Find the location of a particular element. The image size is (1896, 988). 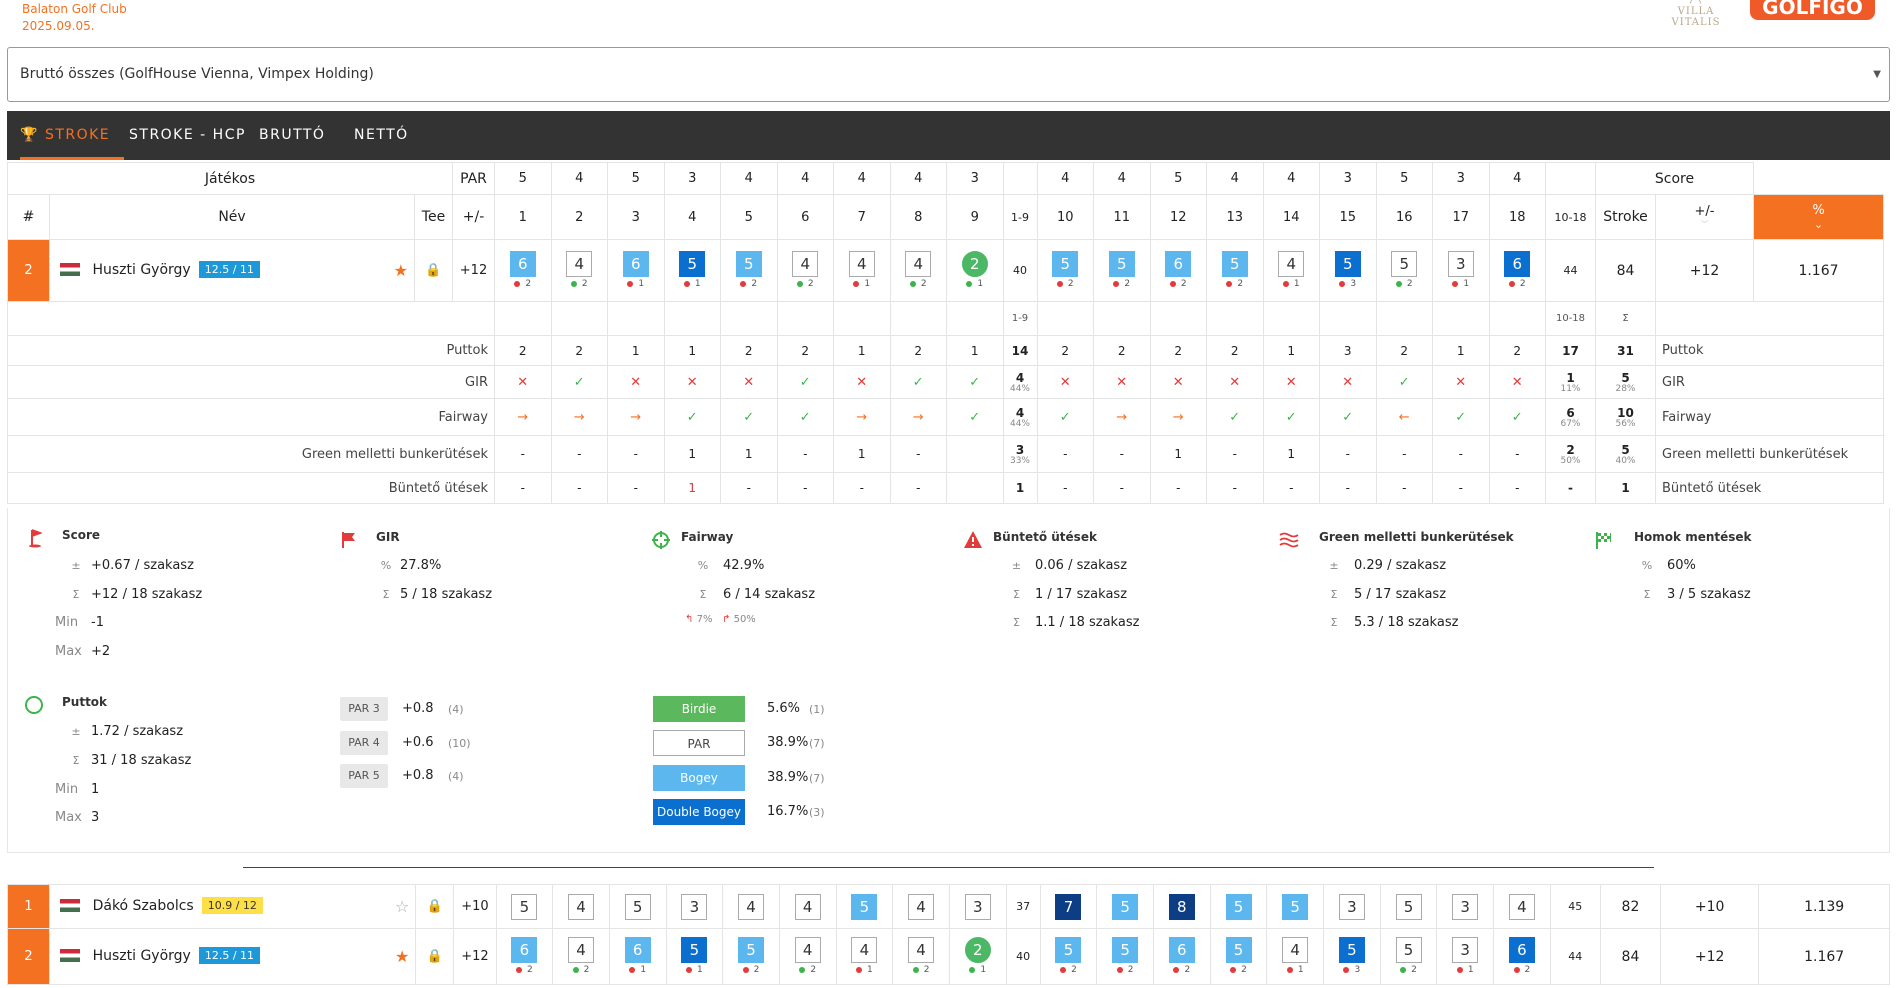

tab-brutto: Bruttó is located at coordinates (292, 135).